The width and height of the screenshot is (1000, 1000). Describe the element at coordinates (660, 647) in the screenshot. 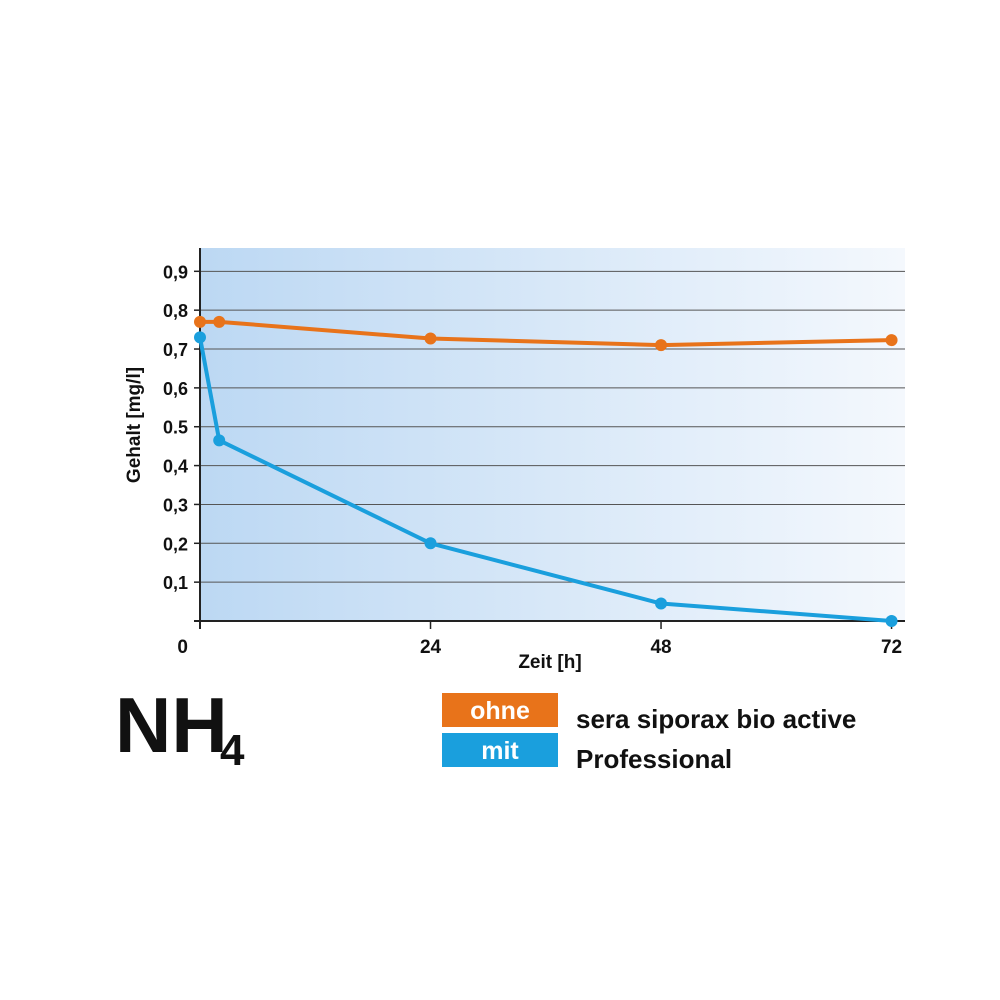

I see `x-tick-label: 48` at that location.